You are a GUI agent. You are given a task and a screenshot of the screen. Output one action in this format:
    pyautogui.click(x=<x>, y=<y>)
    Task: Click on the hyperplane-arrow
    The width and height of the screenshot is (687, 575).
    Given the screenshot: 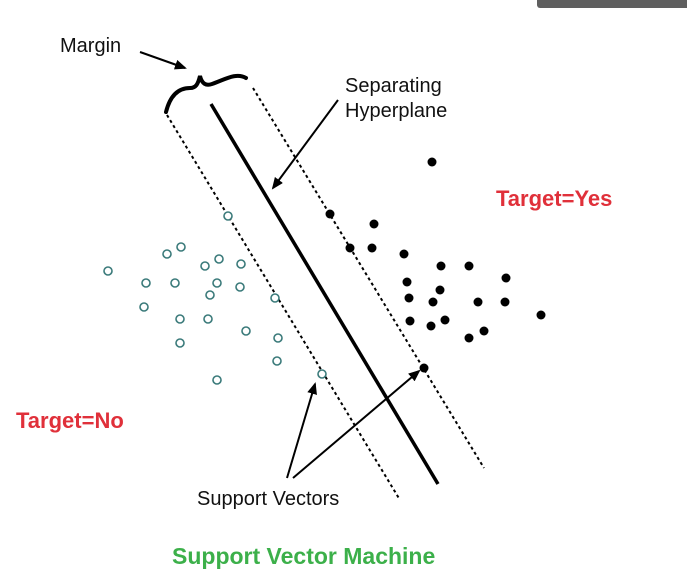 What is the action you would take?
    pyautogui.click(x=305, y=144)
    